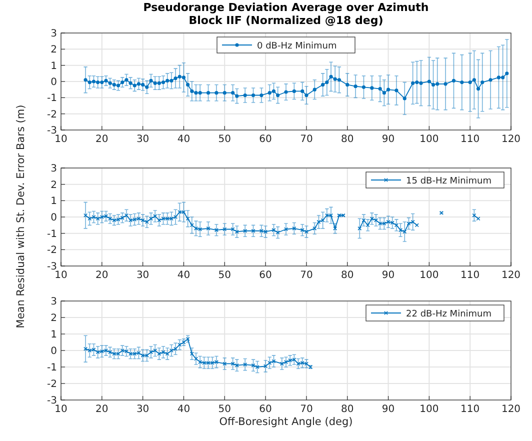 This screenshot has height=441, width=532. I want to click on x-axis-title: Off-Boresight Angle (deg), so click(286, 422).